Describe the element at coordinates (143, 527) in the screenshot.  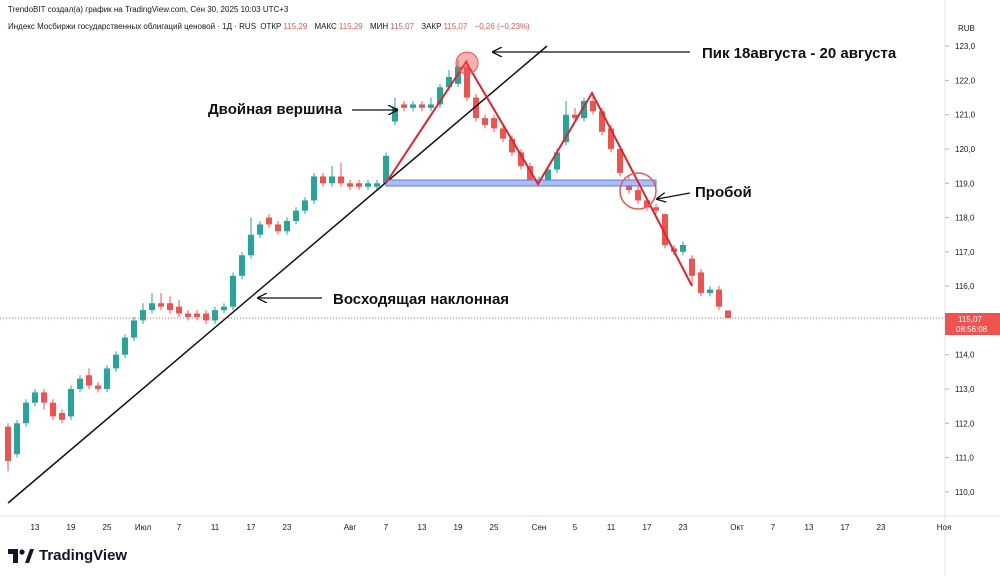
I see `x-tick-label: Июл` at that location.